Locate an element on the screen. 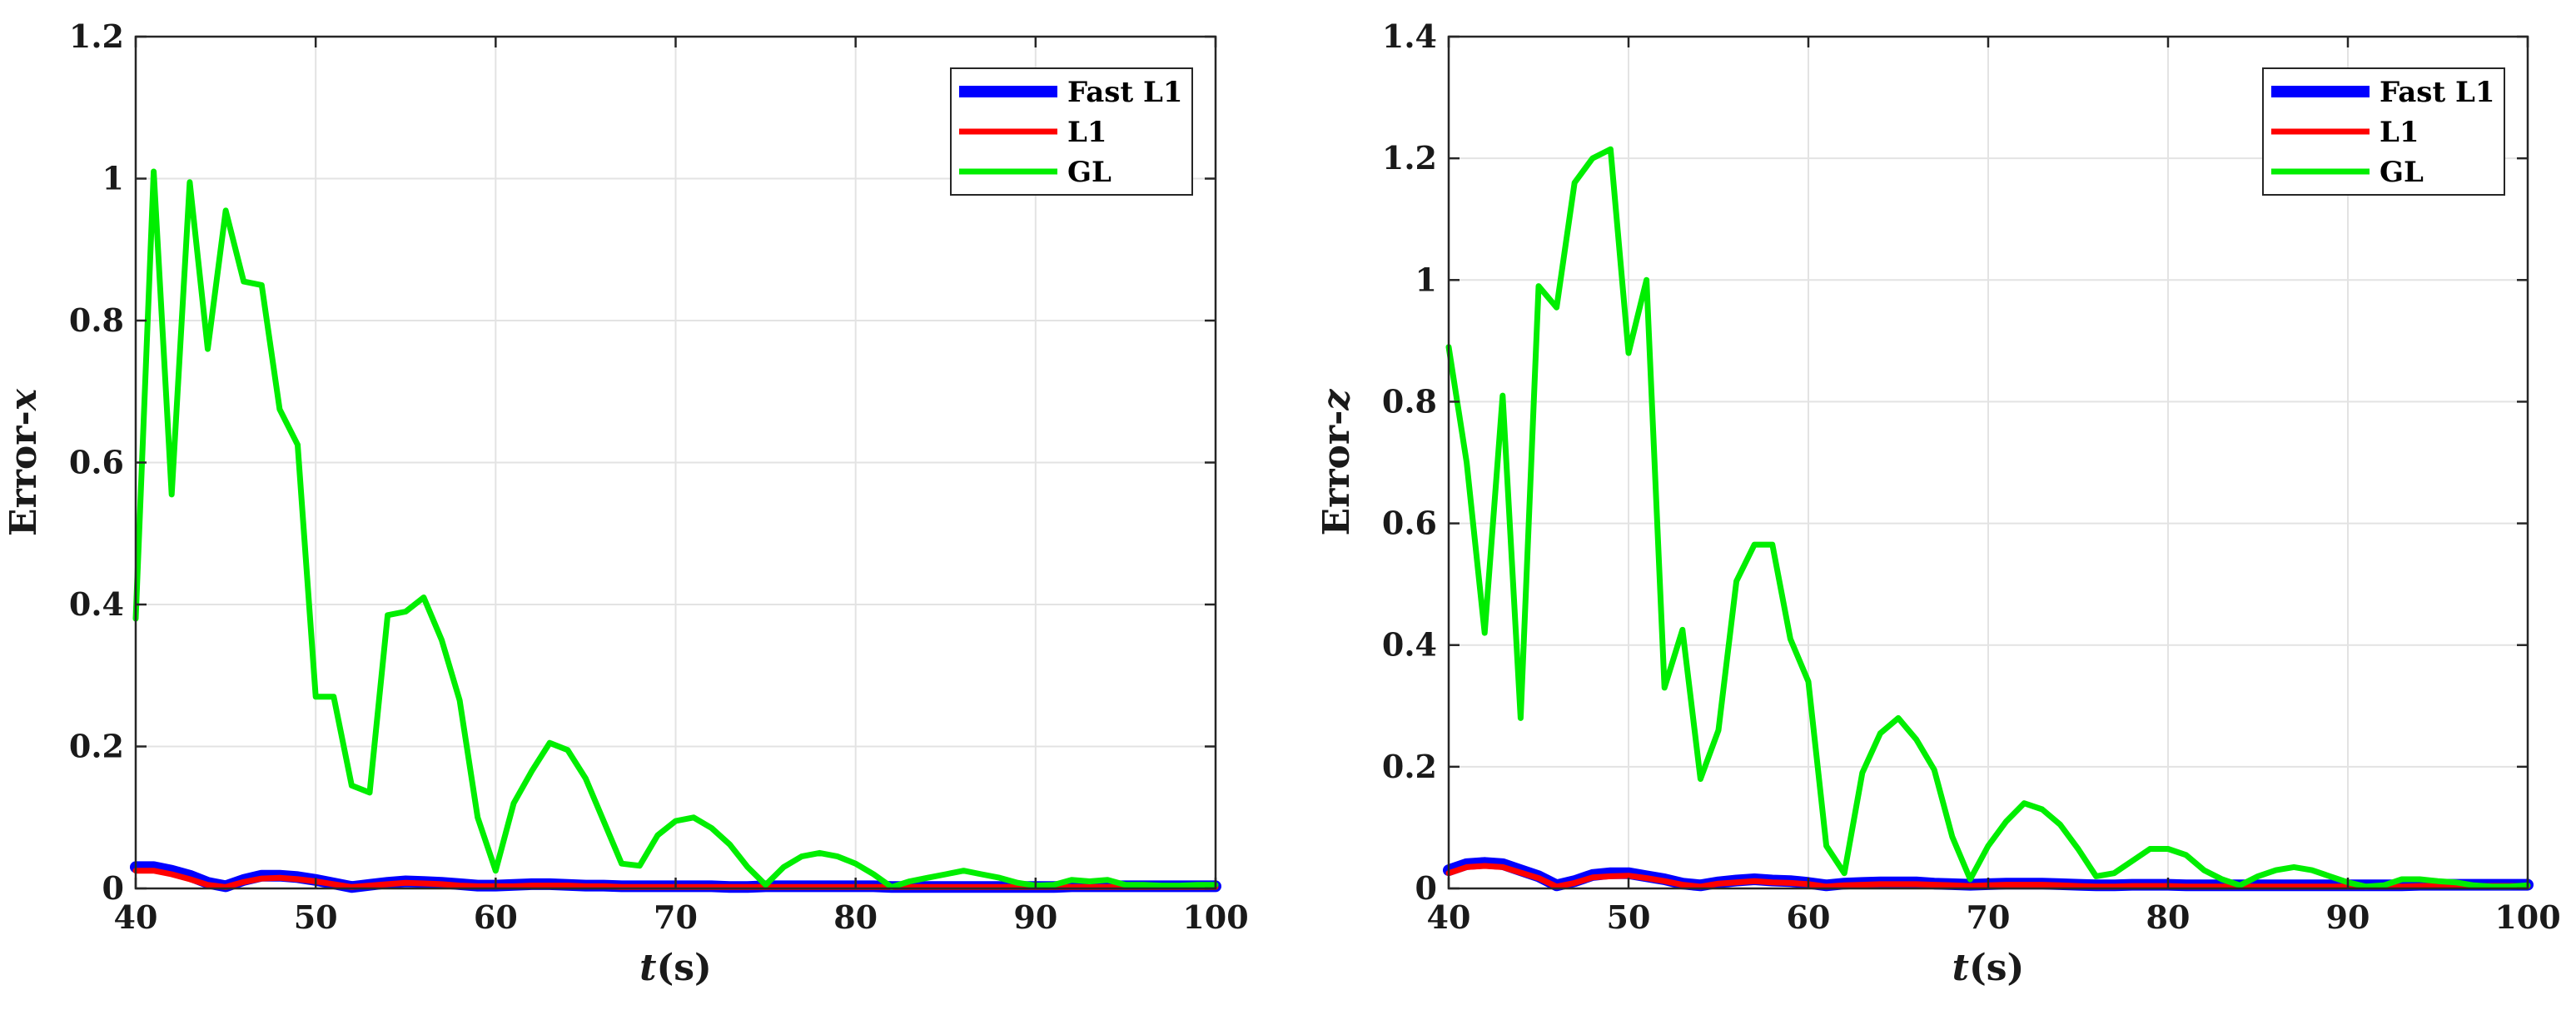  y-tick-label: 1.4 is located at coordinates (1409, 36).